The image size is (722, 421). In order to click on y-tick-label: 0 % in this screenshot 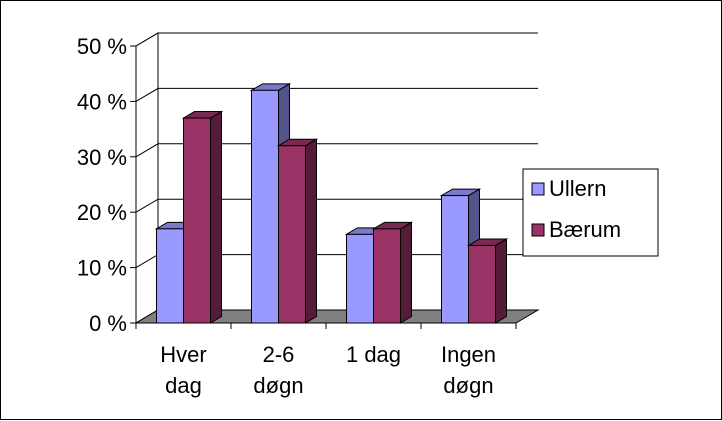, I will do `click(108, 323)`.